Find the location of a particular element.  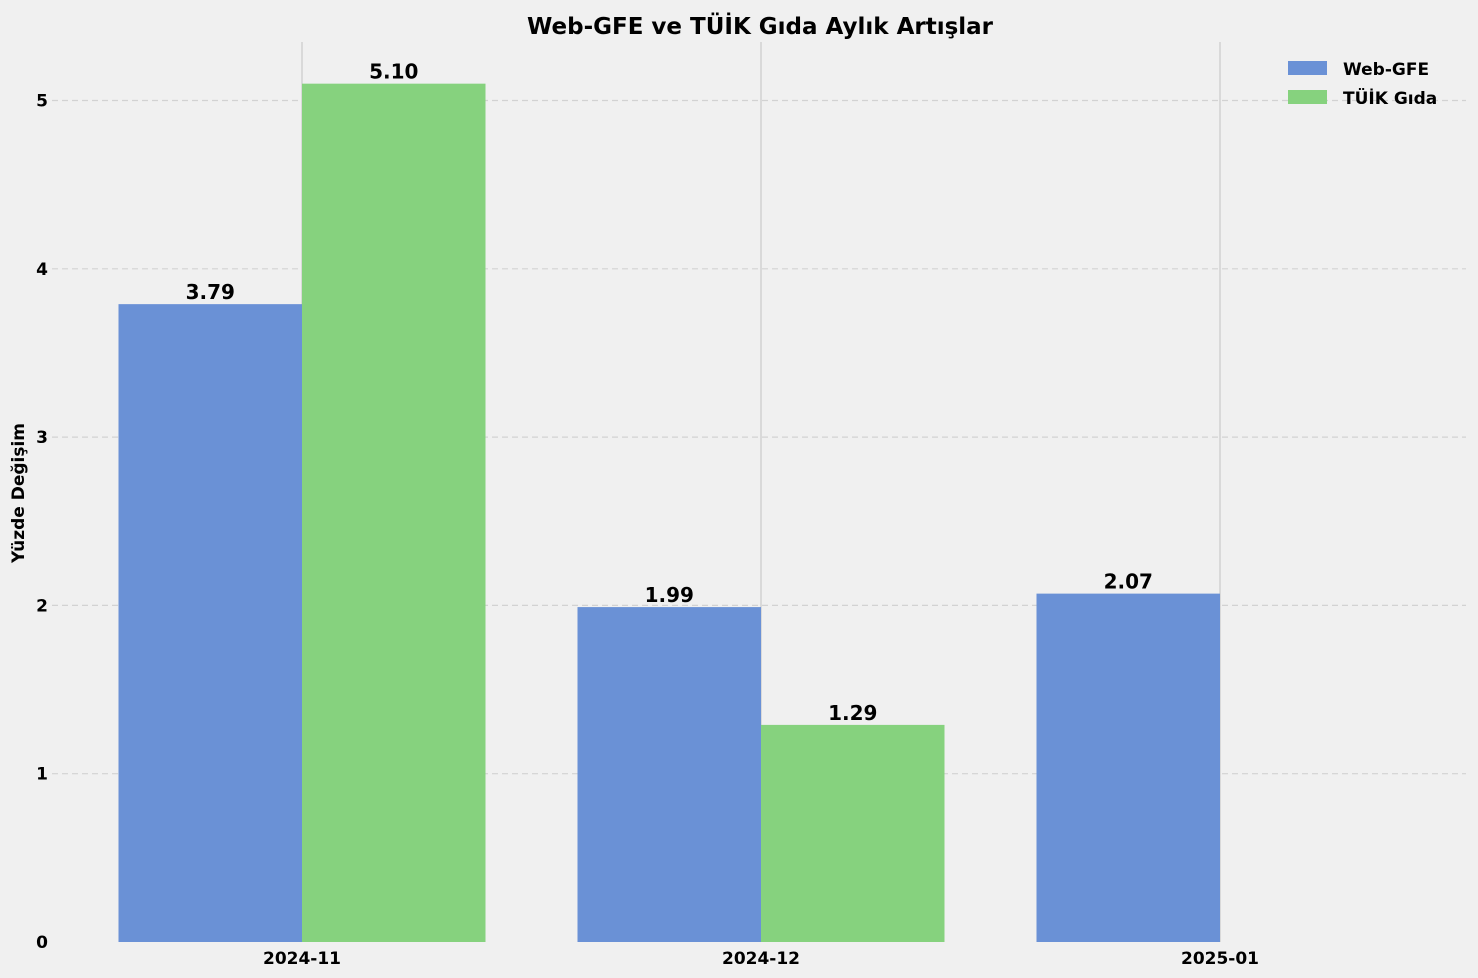

x-tick-label: 2025-01 is located at coordinates (1220, 959).